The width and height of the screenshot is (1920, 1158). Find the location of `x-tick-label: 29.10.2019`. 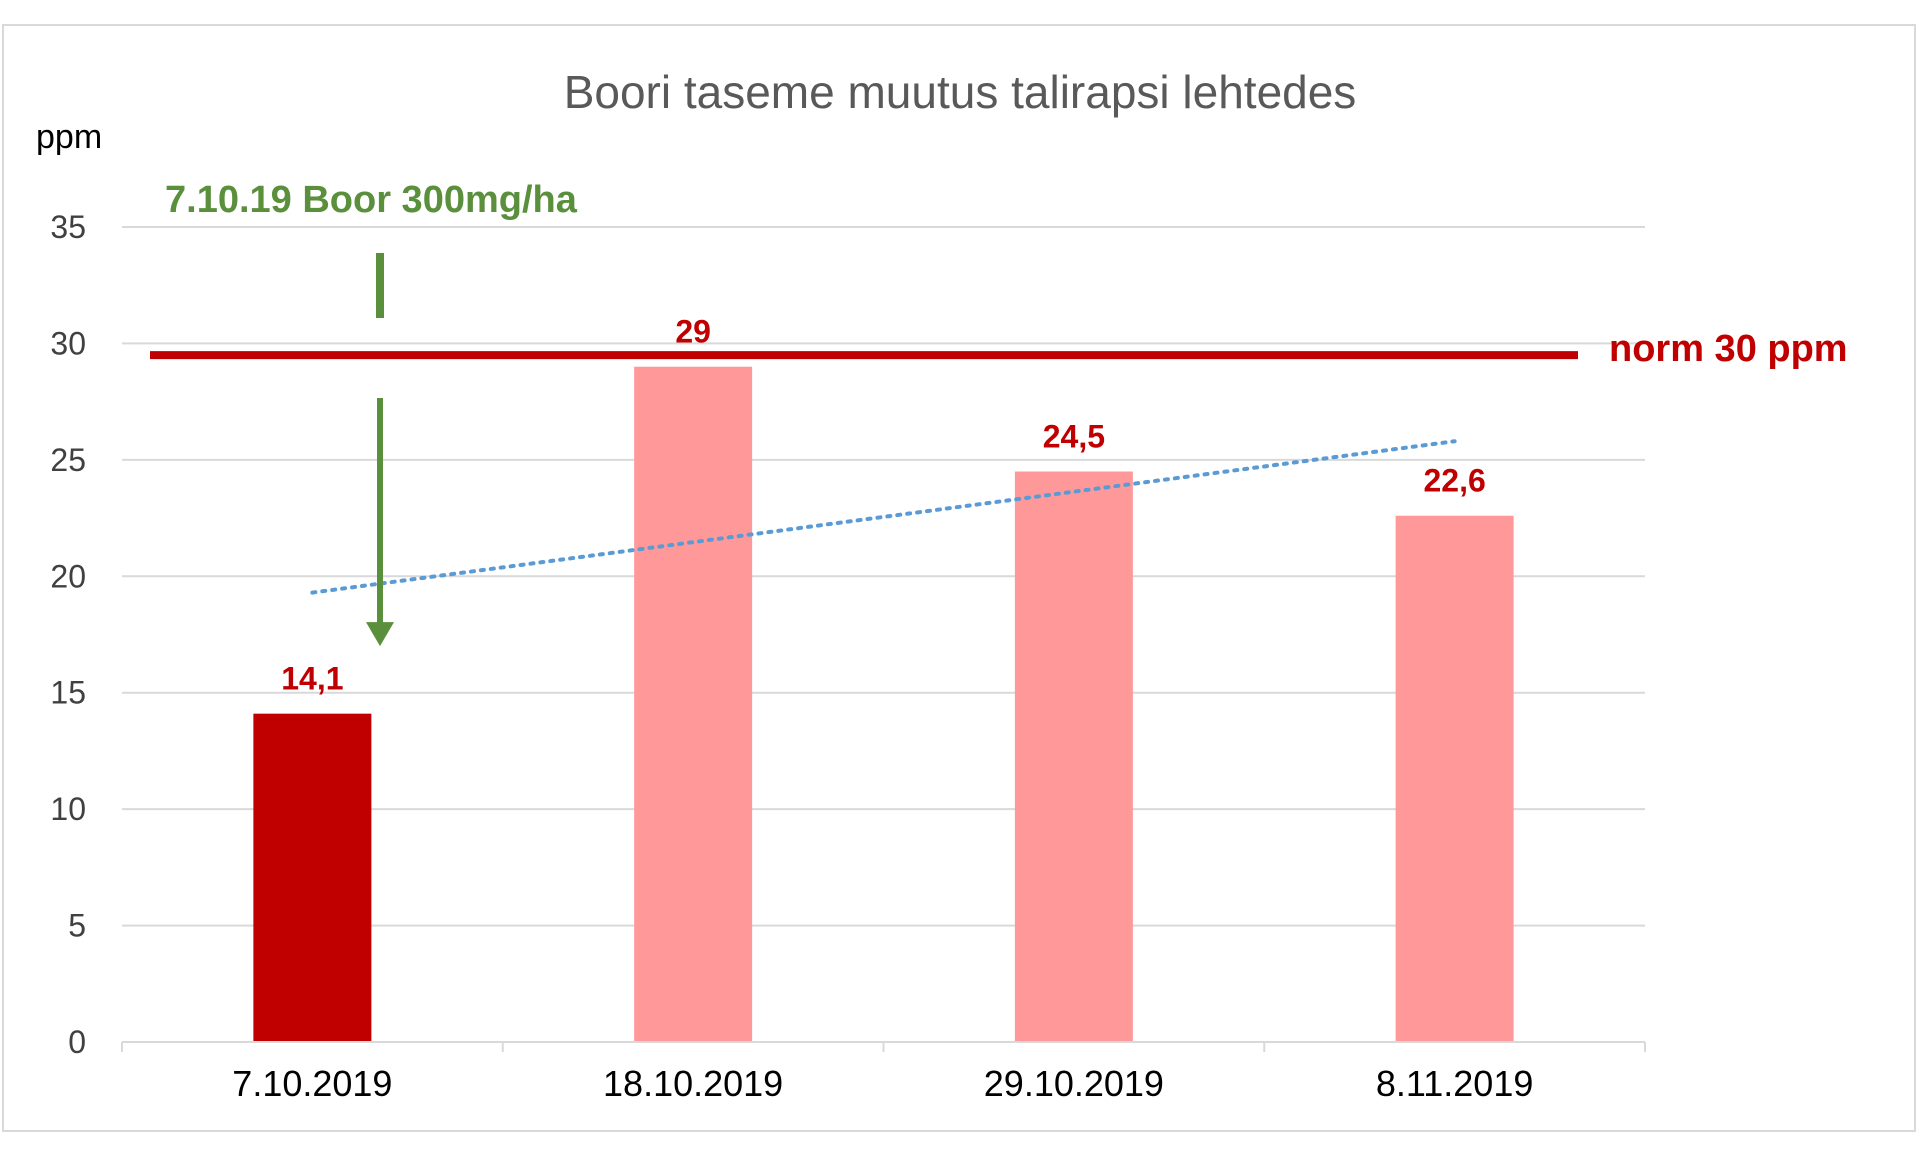

x-tick-label: 29.10.2019 is located at coordinates (1074, 1083).